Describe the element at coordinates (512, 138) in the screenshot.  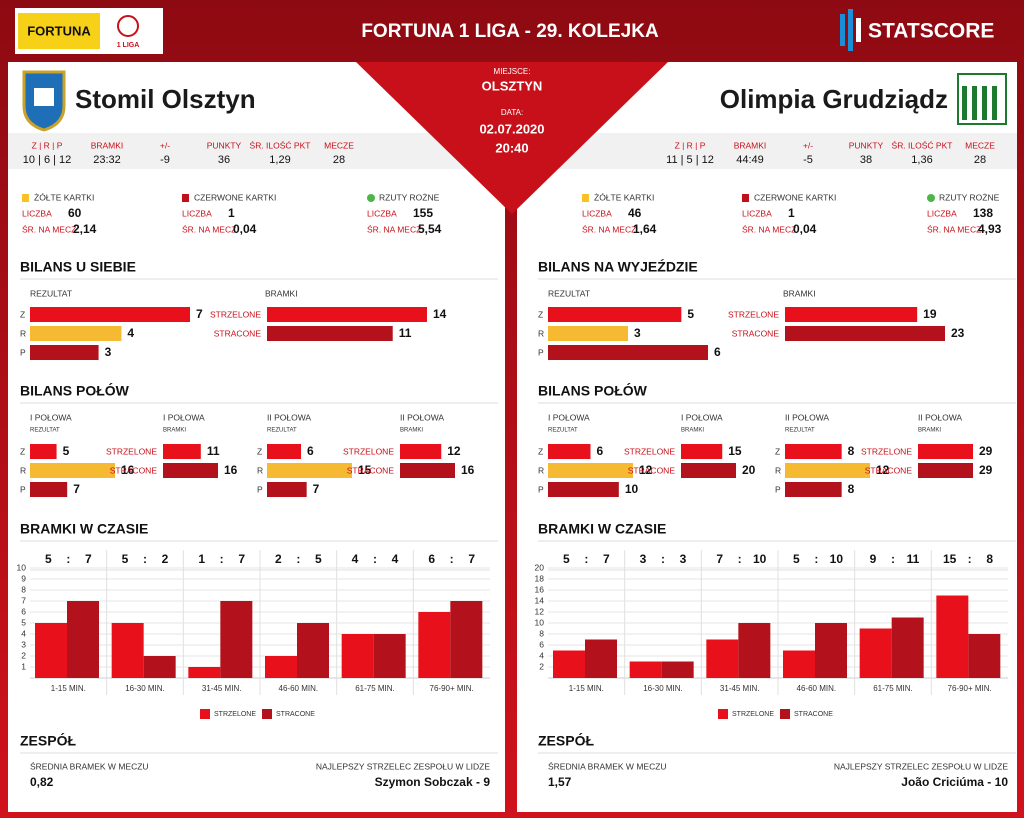
I see `center-triangle` at that location.